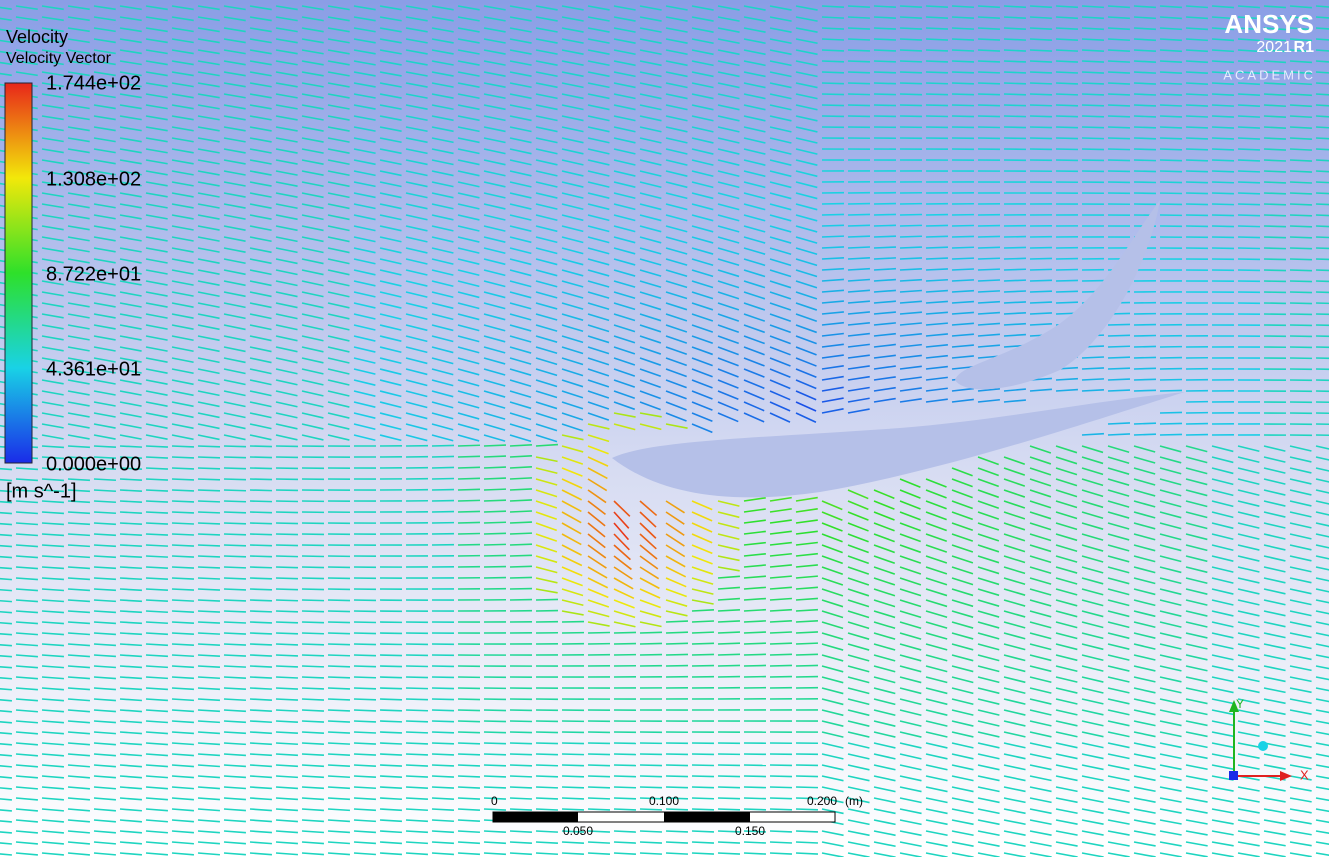 This screenshot has width=1329, height=857. Describe the element at coordinates (707, 817) in the screenshot. I see `scale-segment` at that location.